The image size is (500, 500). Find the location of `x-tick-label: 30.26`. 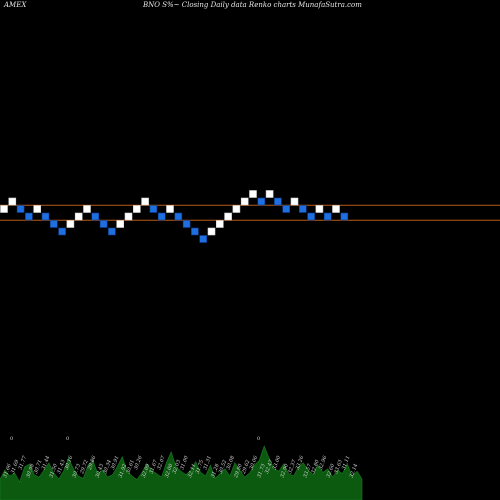

x-tick-label: 30.26 is located at coordinates (138, 462).